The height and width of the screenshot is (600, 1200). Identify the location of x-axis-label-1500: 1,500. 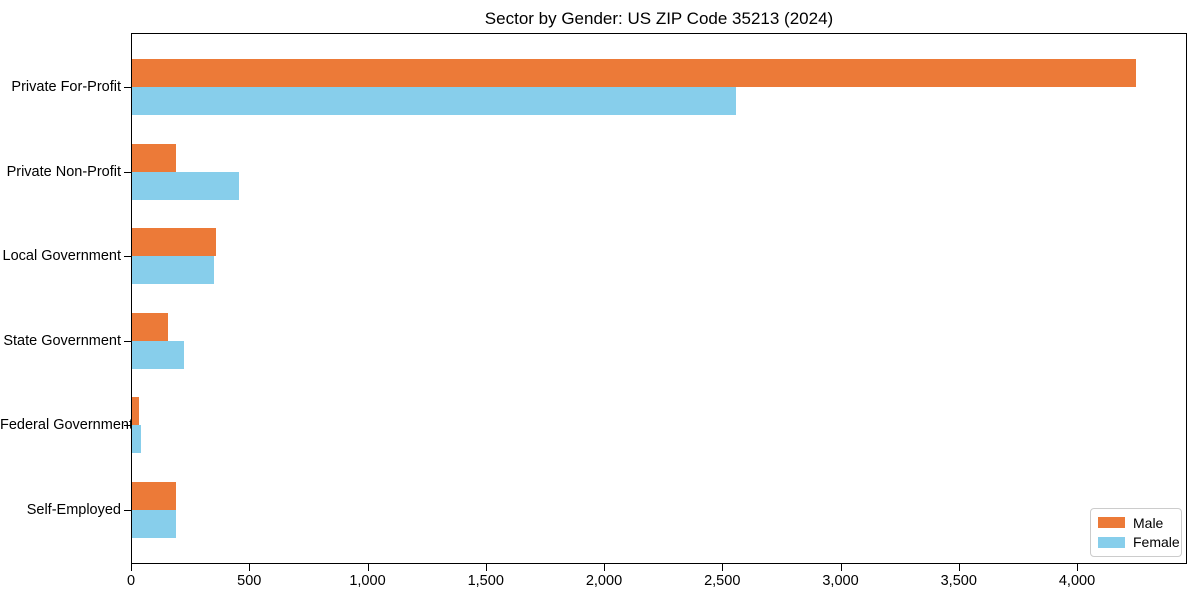
(485, 581).